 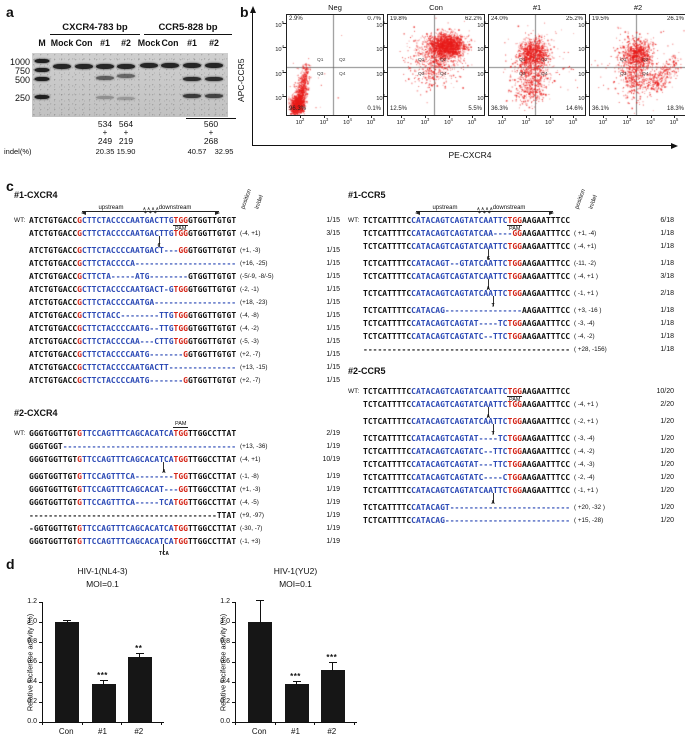 What do you see at coordinates (244, 12) in the screenshot?
I see `panel-b-label: b` at bounding box center [244, 12].